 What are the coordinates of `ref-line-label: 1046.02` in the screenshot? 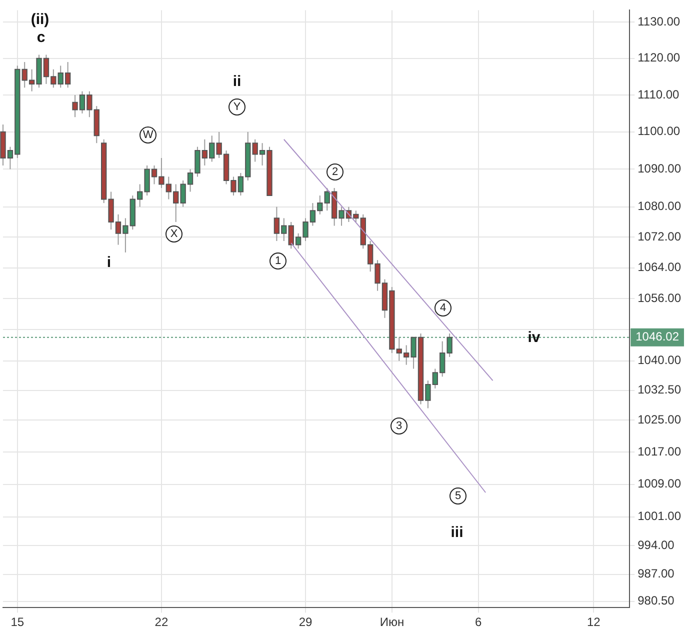 It's located at (658, 337).